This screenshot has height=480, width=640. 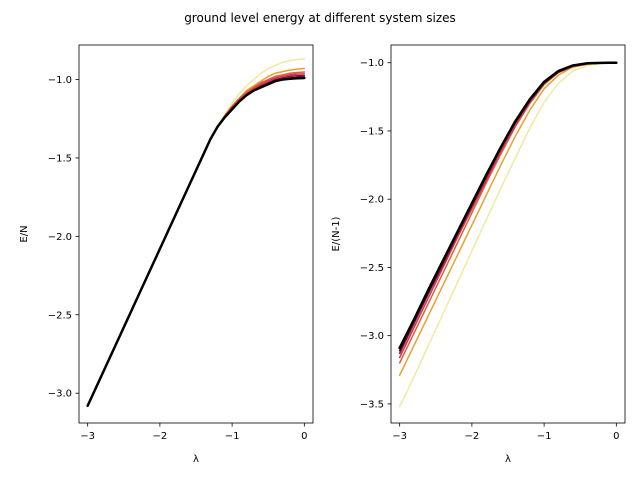 I want to click on y-tick-label: −3.5, so click(x=372, y=404).